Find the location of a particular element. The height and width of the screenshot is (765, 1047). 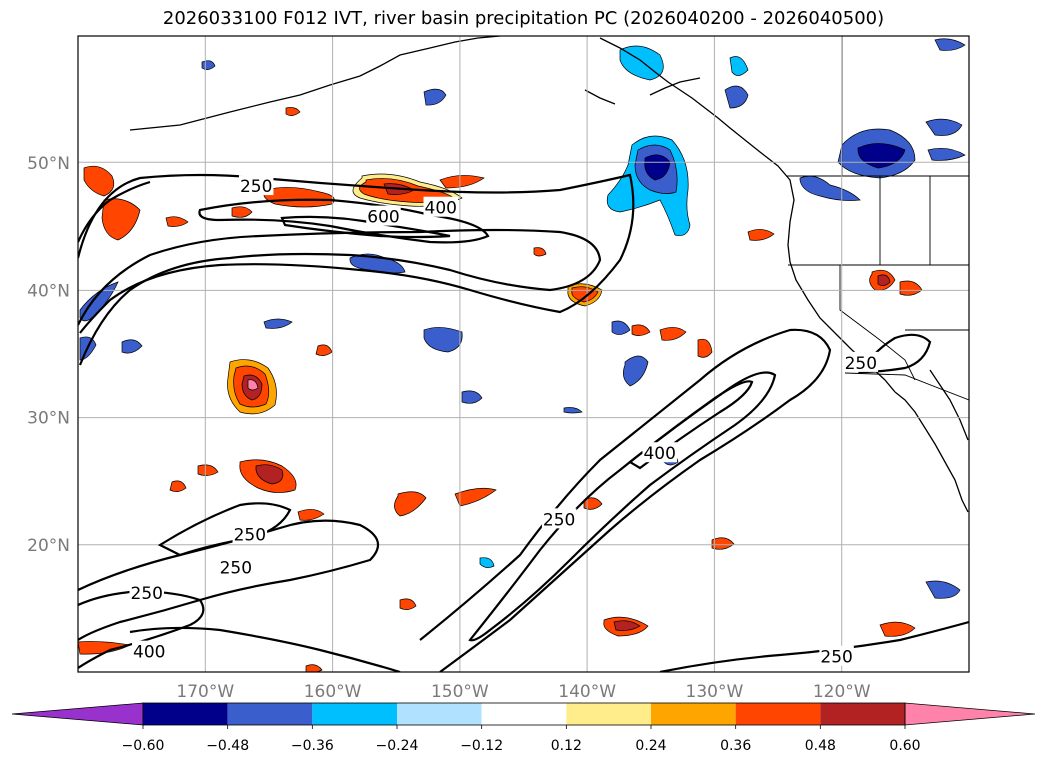

colorbar-tick-label: 0.12 is located at coordinates (566, 746).